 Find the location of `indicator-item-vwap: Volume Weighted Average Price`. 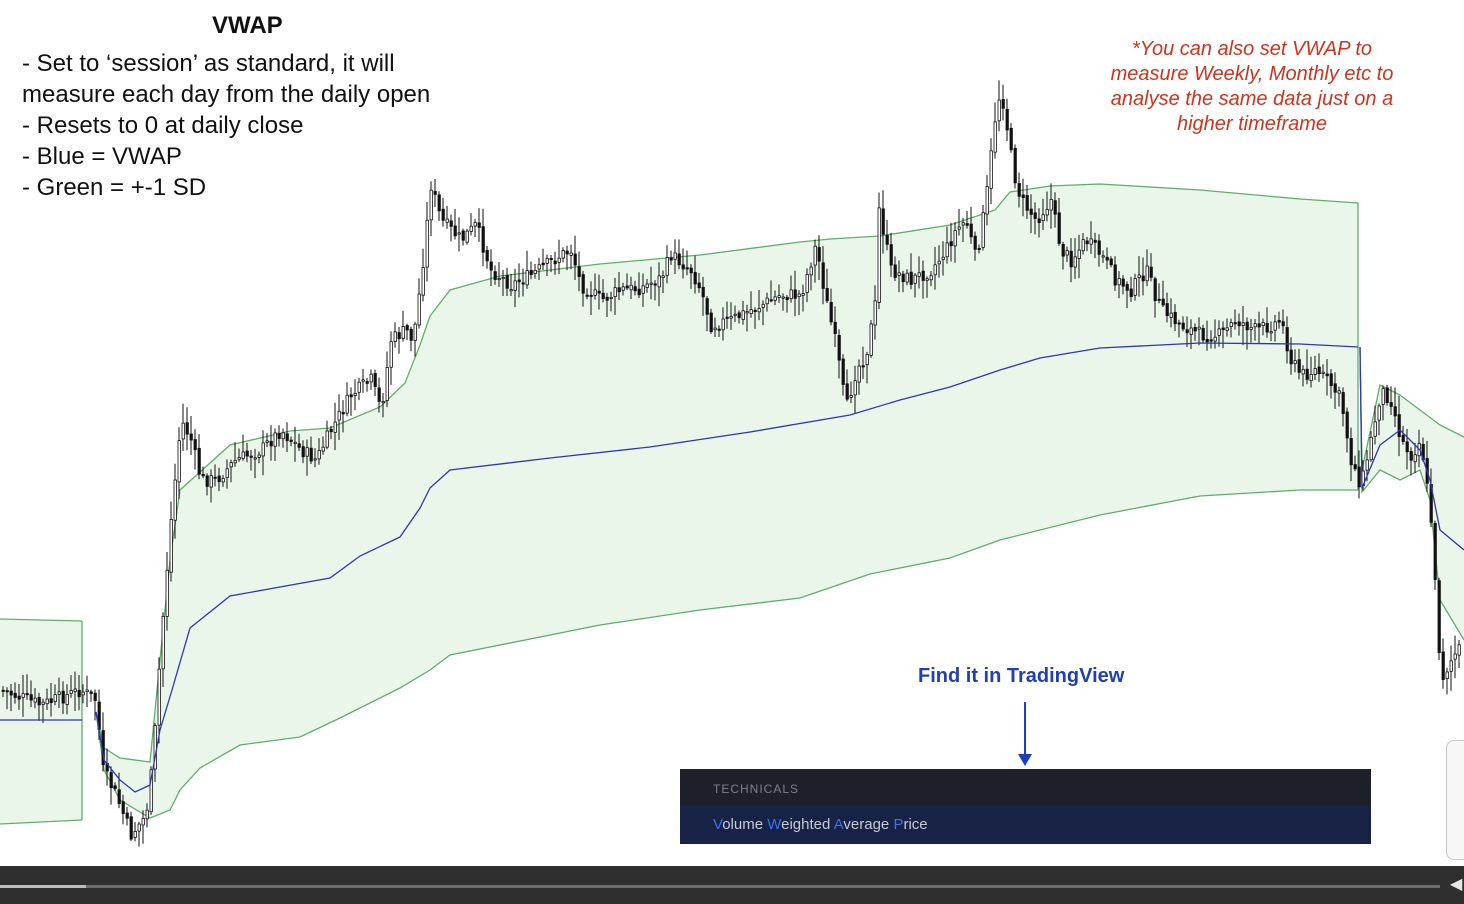

indicator-item-vwap: Volume Weighted Average Price is located at coordinates (1025, 825).